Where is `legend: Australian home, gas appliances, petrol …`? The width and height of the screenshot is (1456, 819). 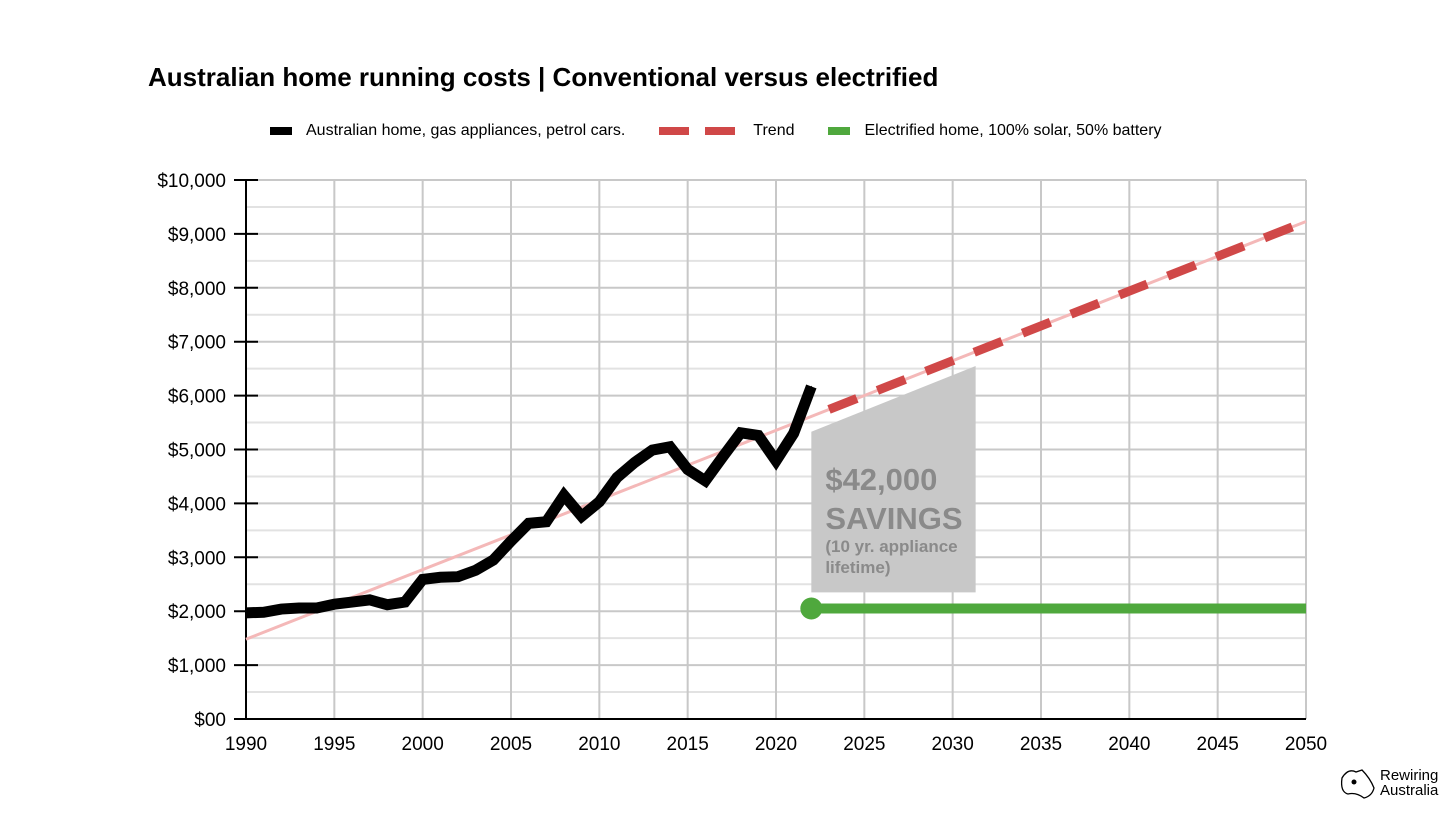
legend: Australian home, gas appliances, petrol … is located at coordinates (733, 131).